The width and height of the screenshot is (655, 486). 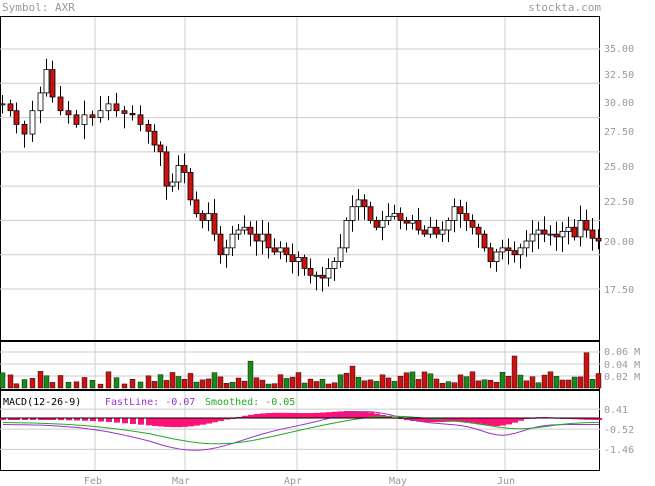 What do you see at coordinates (301, 370) in the screenshot?
I see `volume-bars` at bounding box center [301, 370].